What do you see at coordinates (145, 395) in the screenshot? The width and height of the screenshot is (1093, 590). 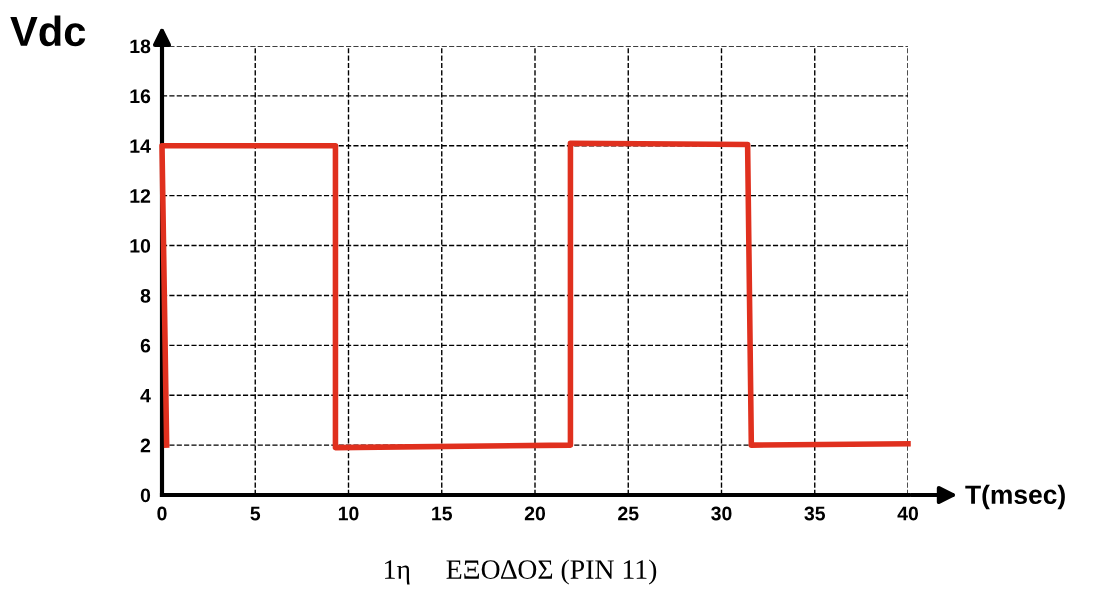 I see `y-tick-label: 4` at bounding box center [145, 395].